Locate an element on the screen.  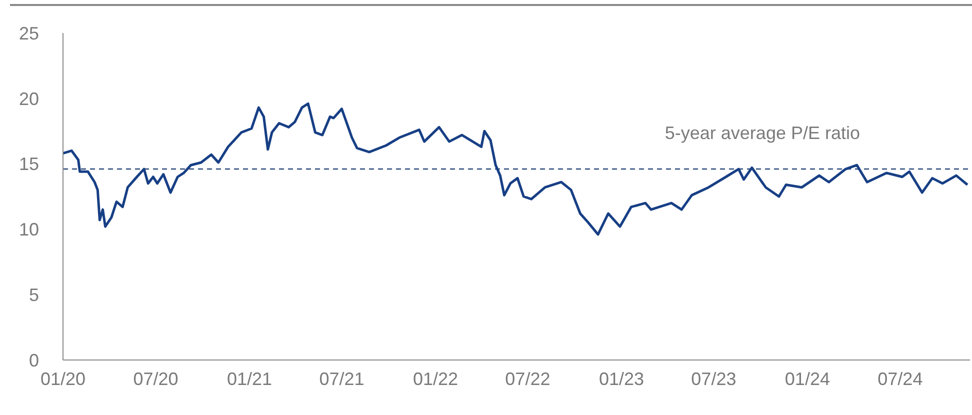
y-tick-label: 5 is located at coordinates (33, 294).